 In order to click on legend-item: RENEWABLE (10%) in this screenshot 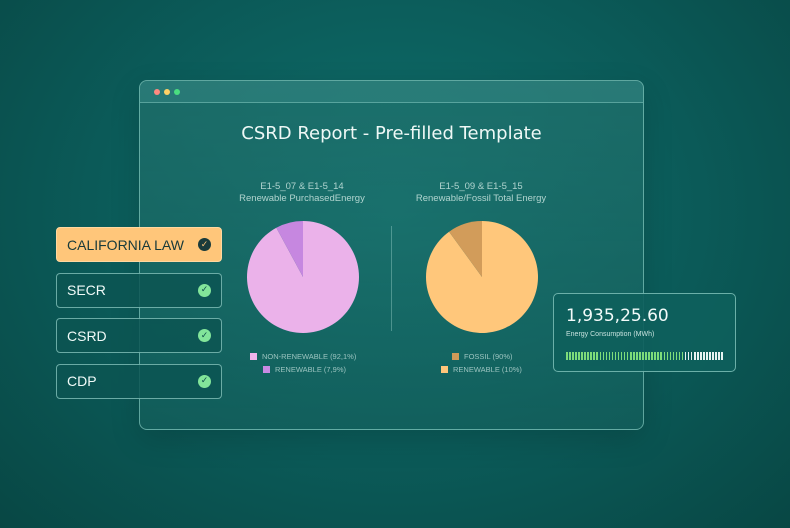, I will do `click(481, 369)`.